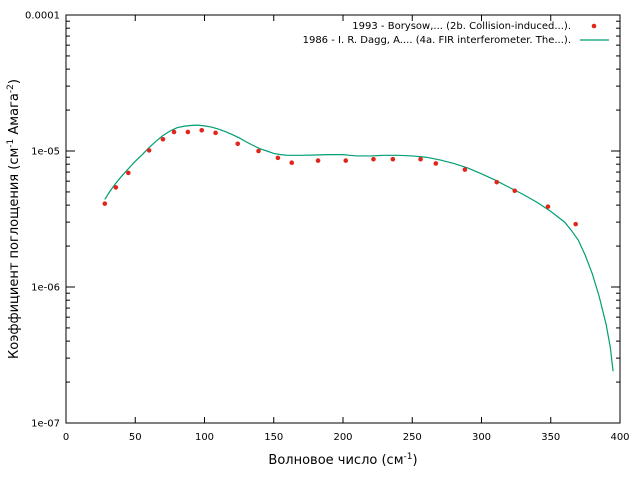 The height and width of the screenshot is (480, 640). I want to click on x-tick-label: 300, so click(481, 437).